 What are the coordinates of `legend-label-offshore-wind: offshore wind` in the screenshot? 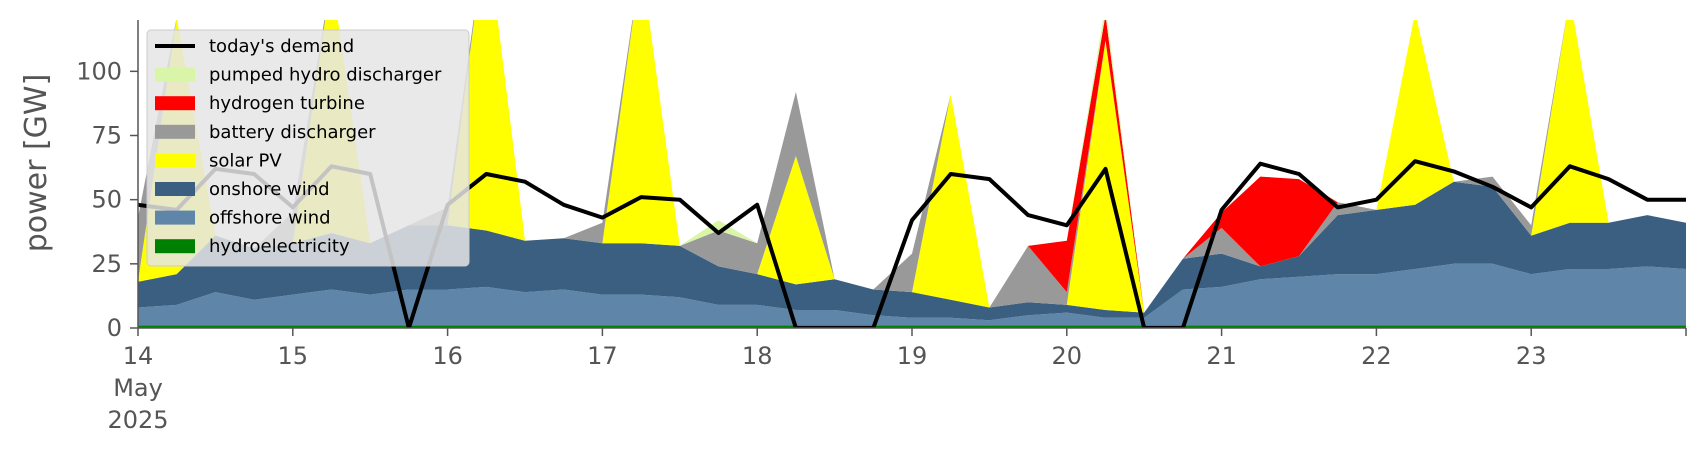 It's located at (270, 218).